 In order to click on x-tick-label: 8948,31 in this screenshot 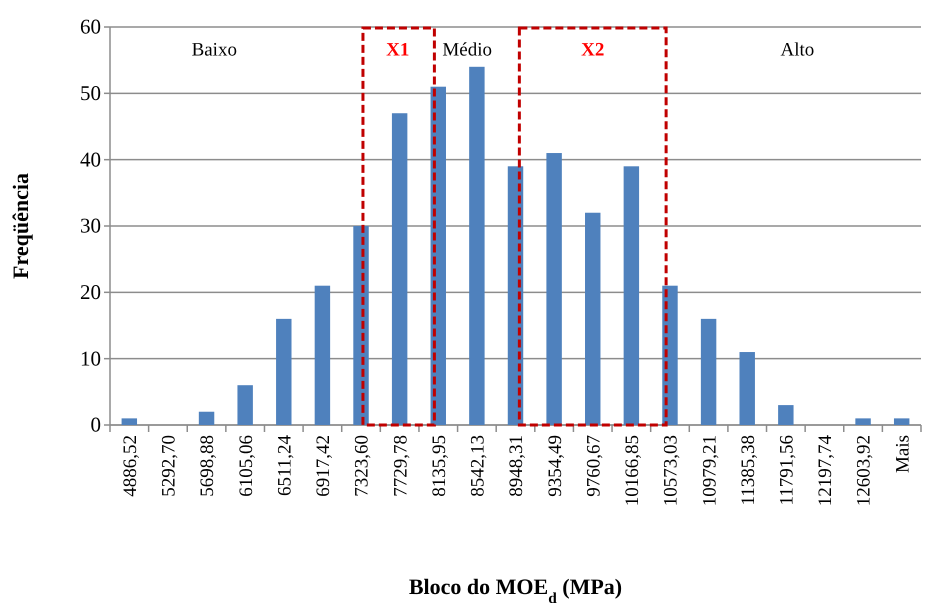, I will do `click(517, 466)`.